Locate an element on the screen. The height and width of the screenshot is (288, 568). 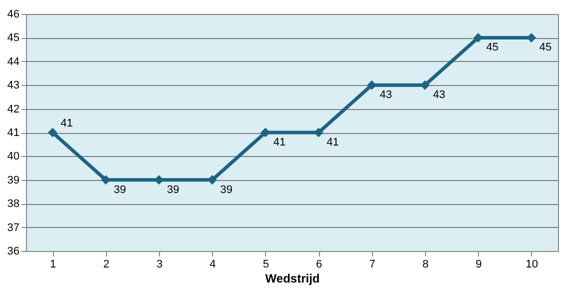
y-tick-label: 45 is located at coordinates (13, 38).